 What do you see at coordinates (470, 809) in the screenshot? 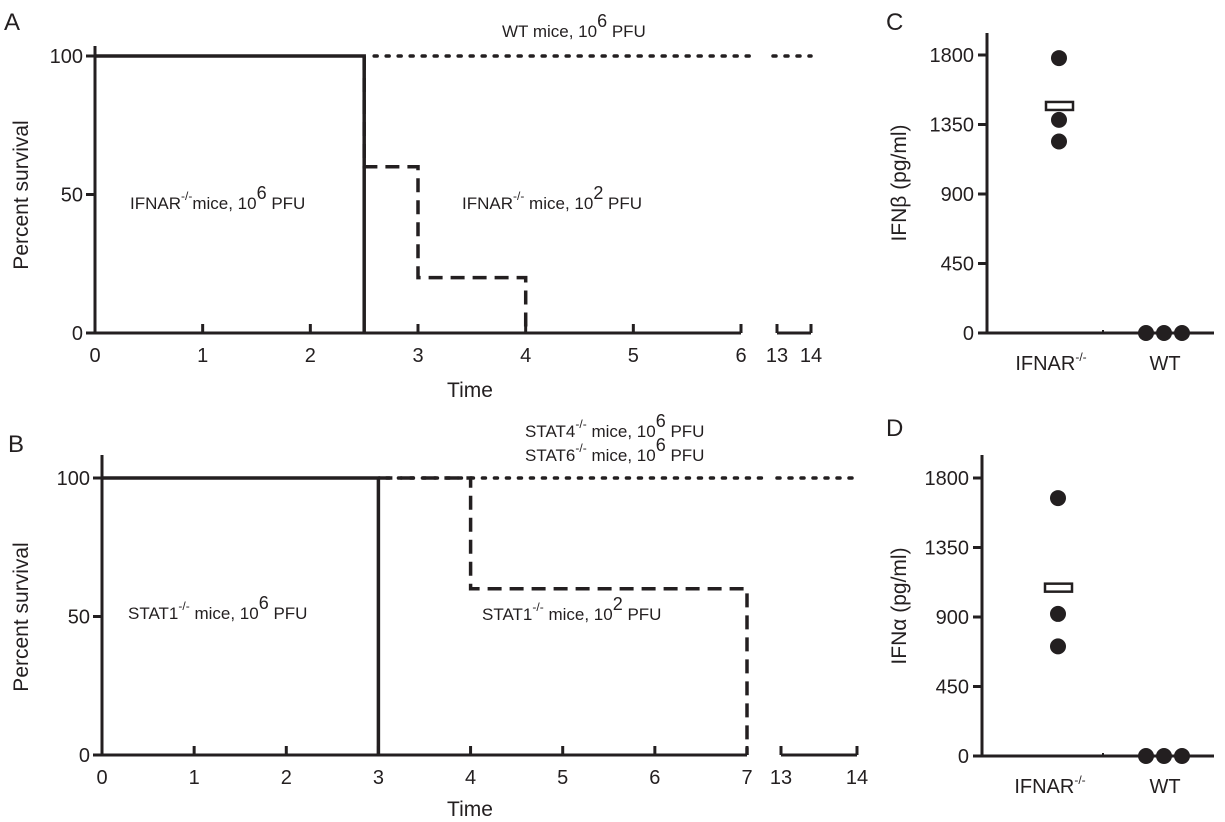
I see `x-axis-title: Time` at bounding box center [470, 809].